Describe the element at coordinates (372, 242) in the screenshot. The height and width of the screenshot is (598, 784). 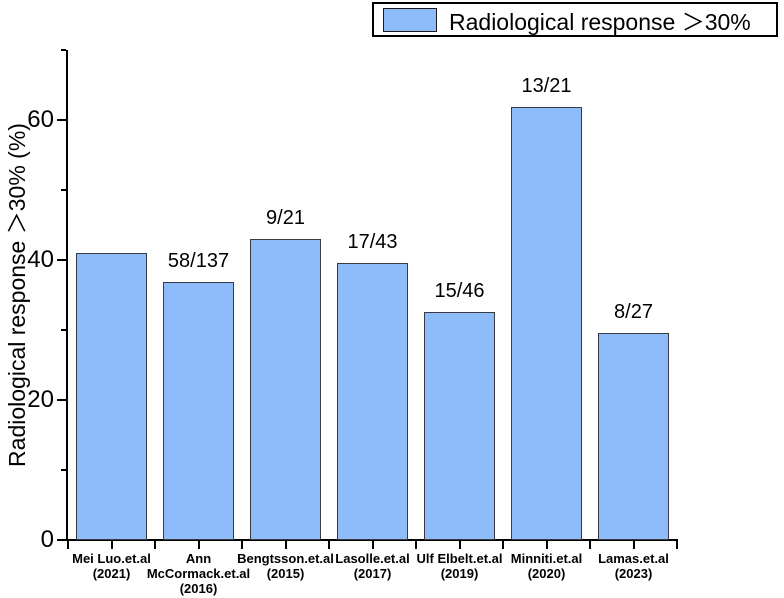
I see `bar-value-label: 17/43` at that location.